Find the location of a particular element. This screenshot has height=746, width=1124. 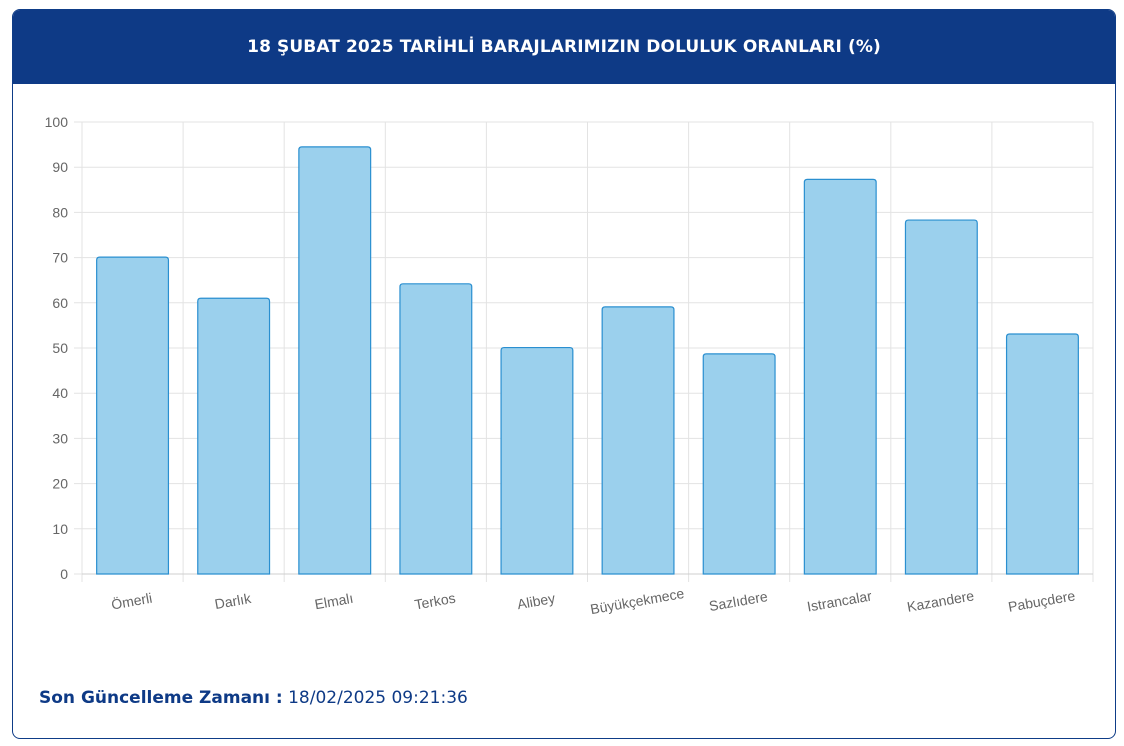

bar-elmalı is located at coordinates (335, 360).